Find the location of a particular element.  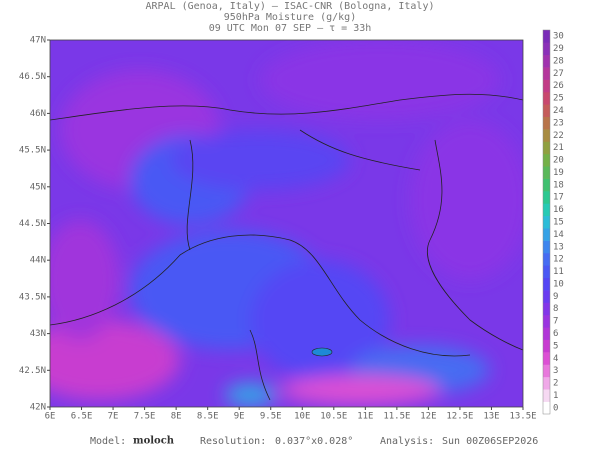

footer-value: Sun 00Z06SEP2026 is located at coordinates (490, 441).